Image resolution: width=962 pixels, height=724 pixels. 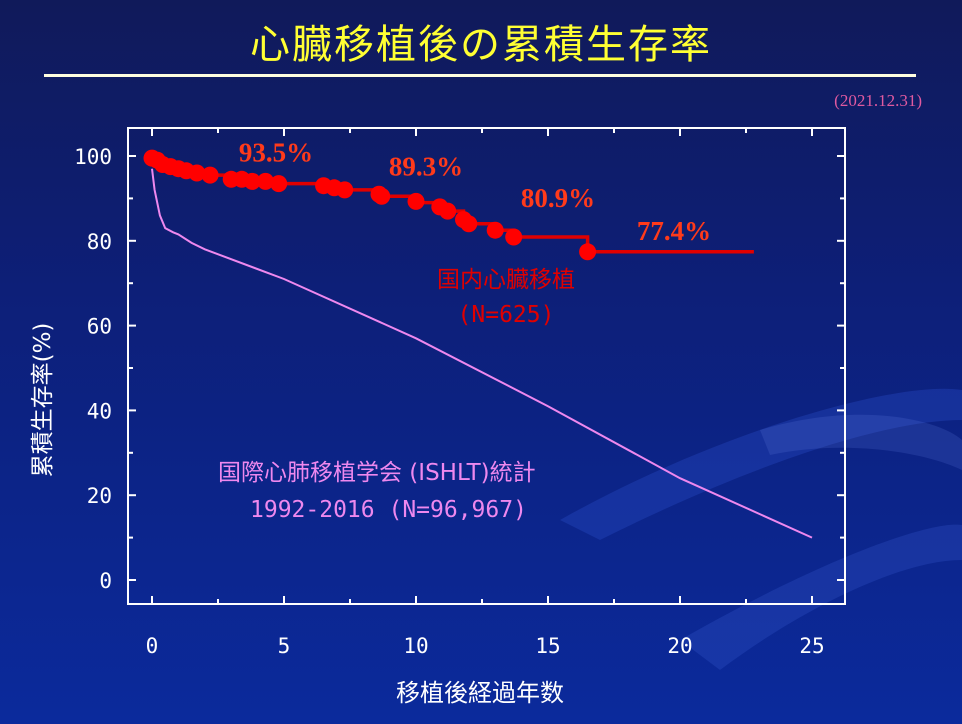 What do you see at coordinates (547, 646) in the screenshot?
I see `x-tick-label: 15` at bounding box center [547, 646].